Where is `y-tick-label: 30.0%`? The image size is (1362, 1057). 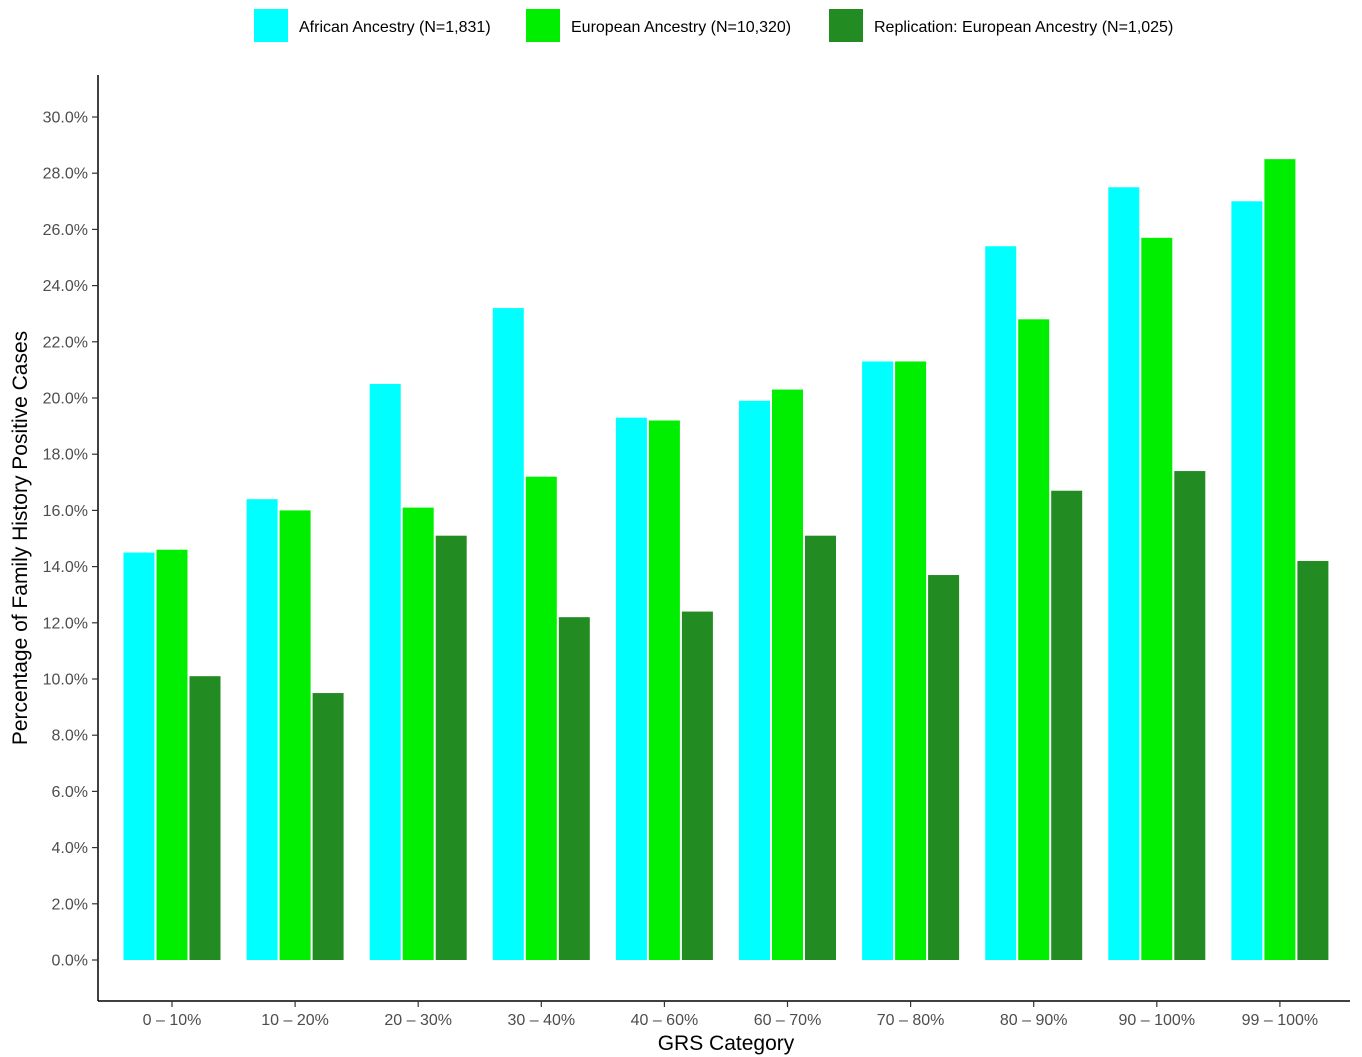
y-tick-label: 30.0% is located at coordinates (65, 118).